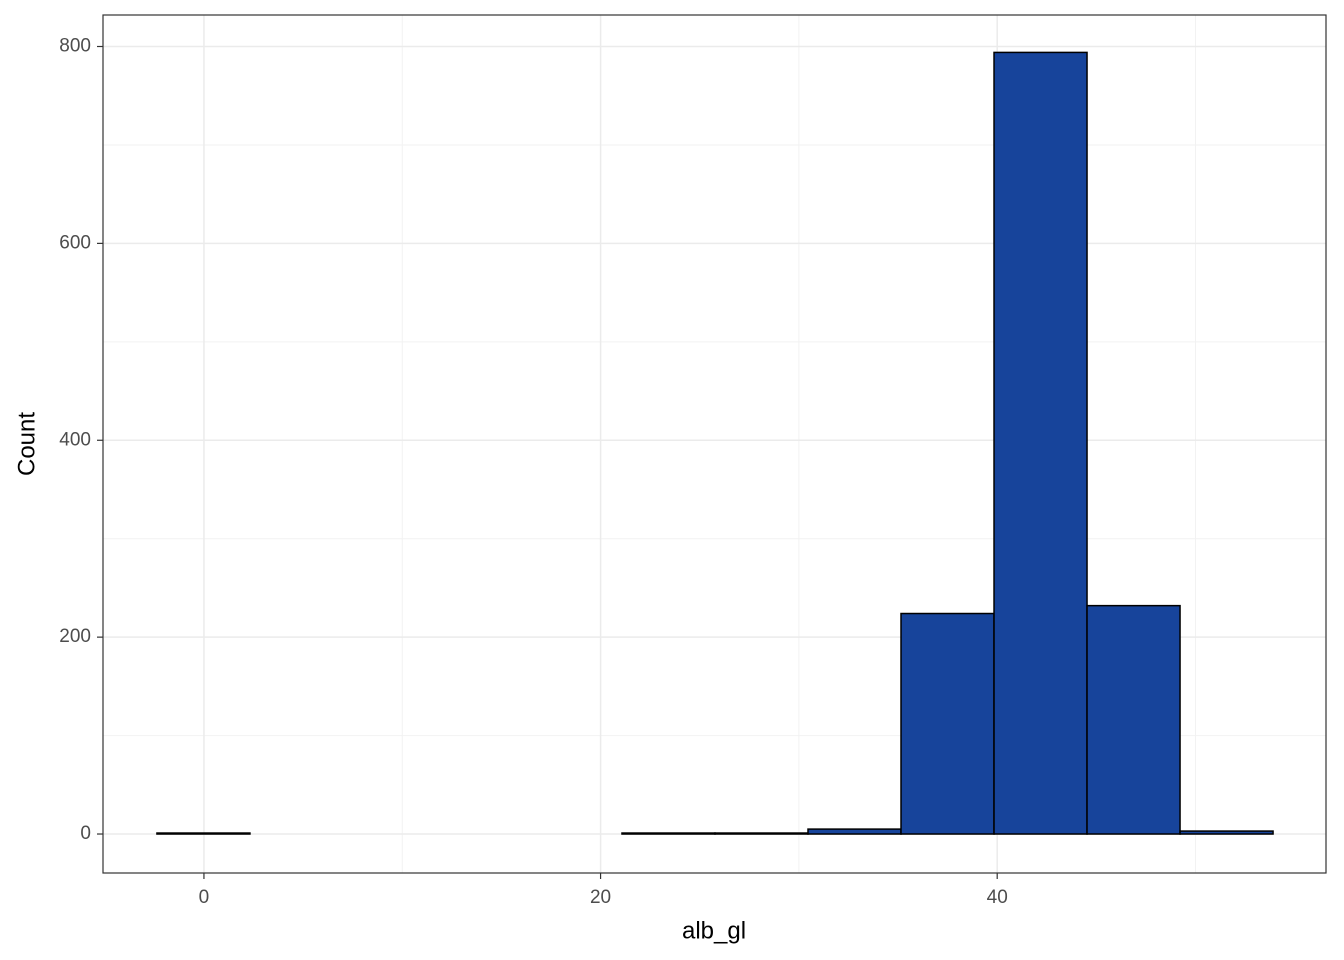 This screenshot has width=1344, height=960. I want to click on y-tick-label: 800, so click(75, 46).